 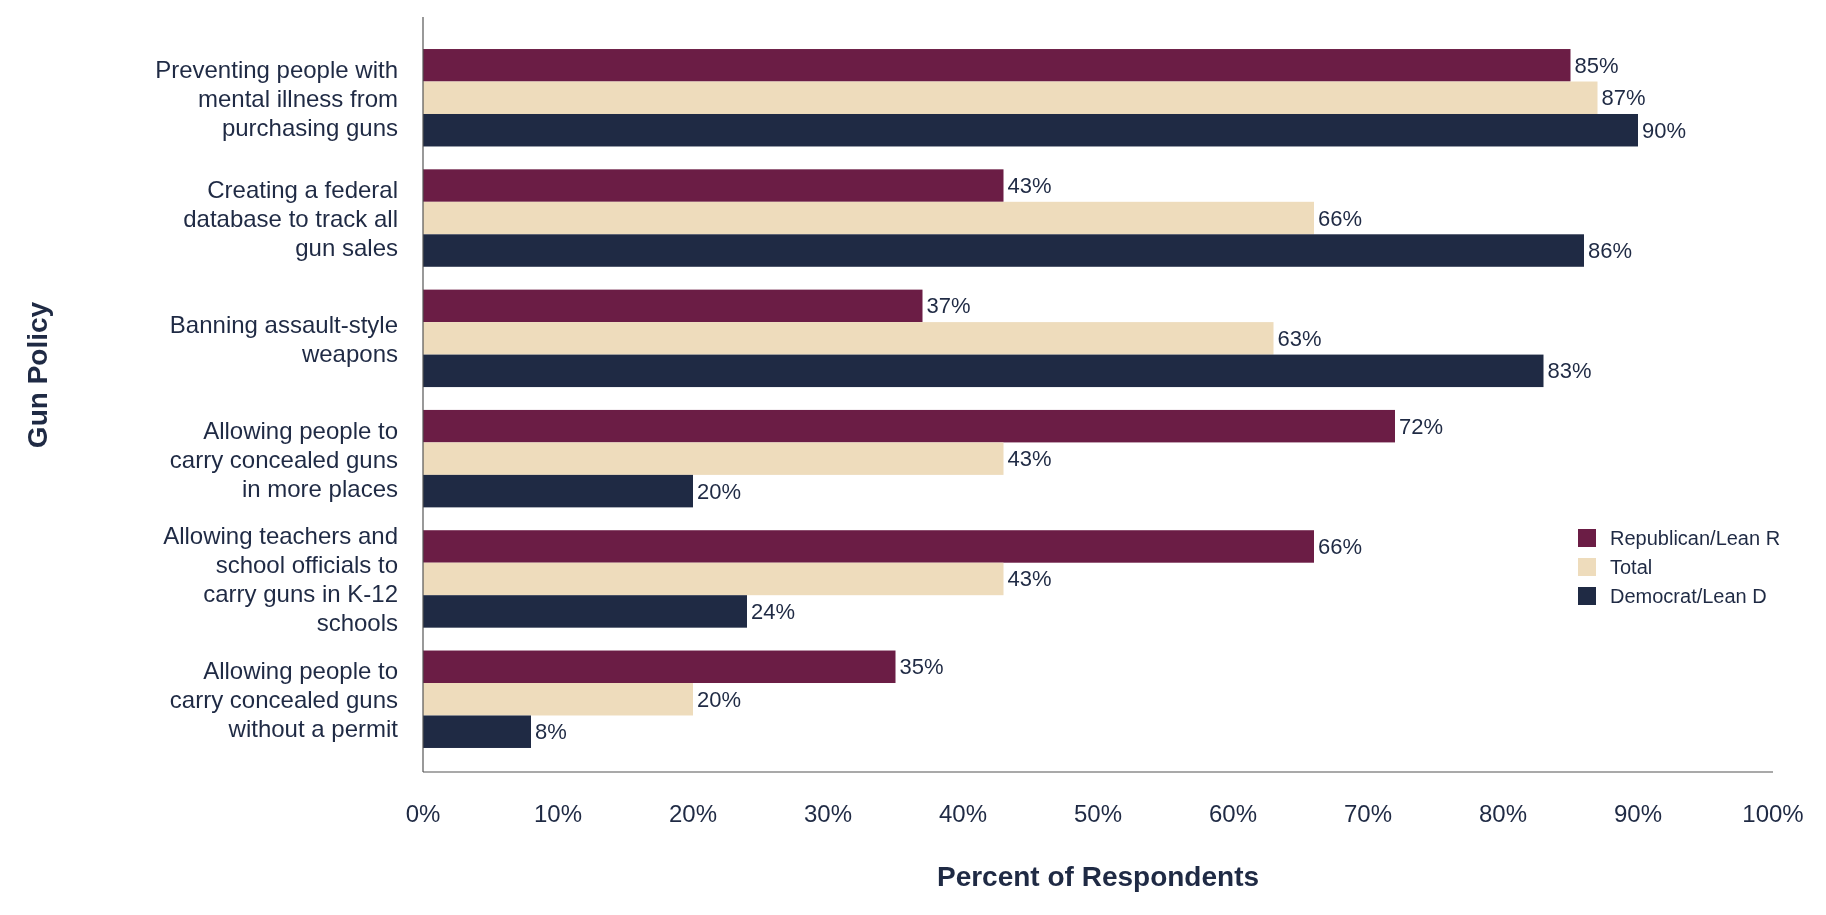 What do you see at coordinates (1688, 596) in the screenshot?
I see `legend-label: Democrat/Lean D` at bounding box center [1688, 596].